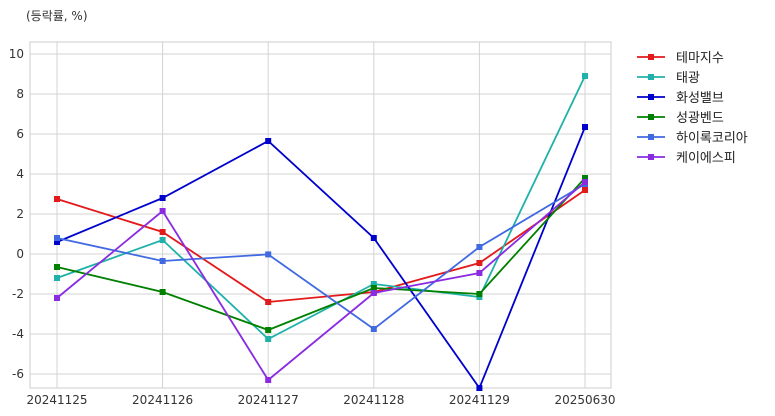 This screenshot has height=416, width=775. Describe the element at coordinates (700, 98) in the screenshot. I see `legend-label: 화성밸브` at that location.